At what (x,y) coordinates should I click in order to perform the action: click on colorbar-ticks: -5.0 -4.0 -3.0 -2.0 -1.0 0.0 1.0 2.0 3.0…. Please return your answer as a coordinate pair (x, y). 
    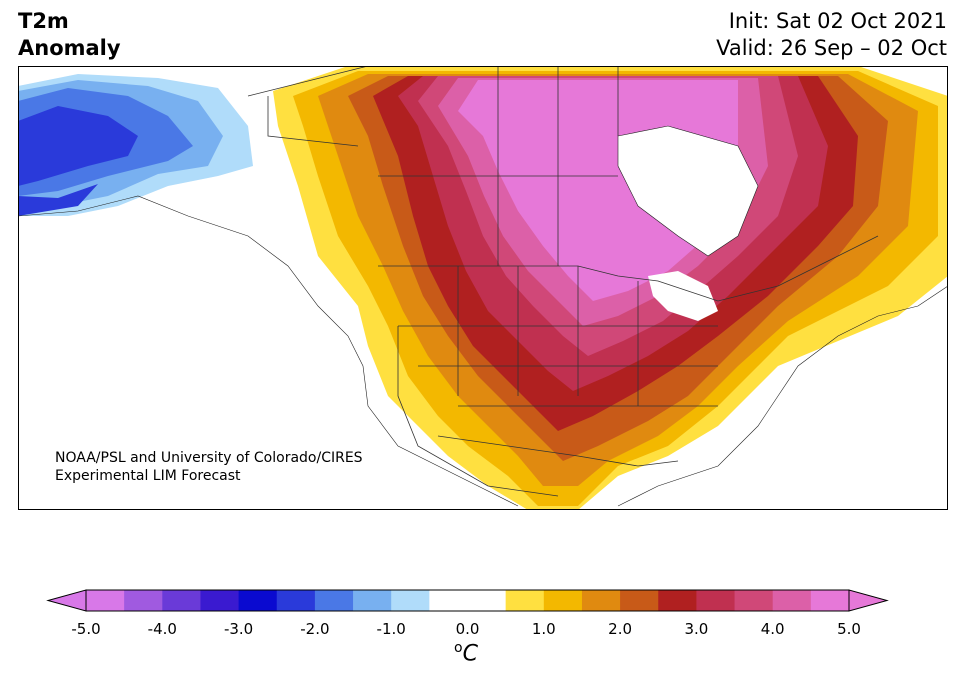
    Looking at the image, I should click on (479, 630).